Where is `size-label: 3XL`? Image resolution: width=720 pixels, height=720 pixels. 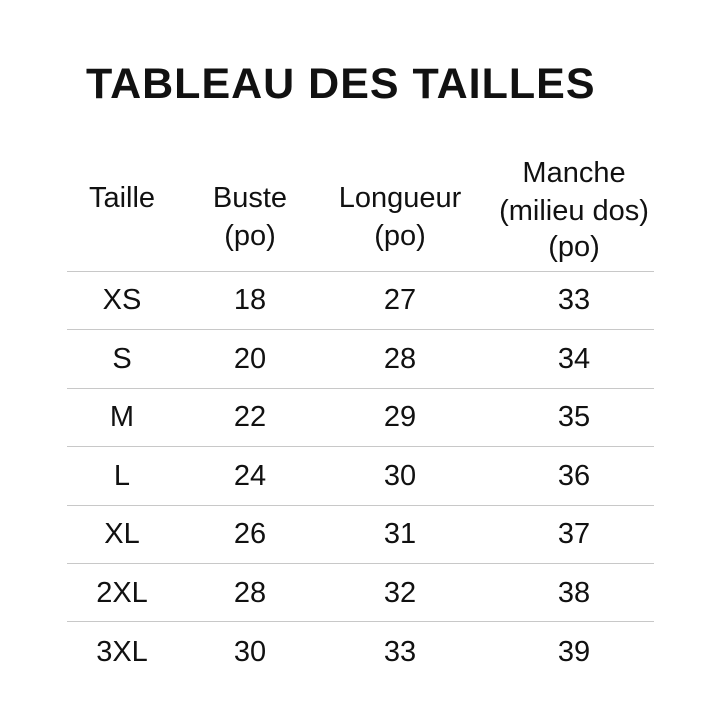
size-label: 3XL is located at coordinates (122, 651).